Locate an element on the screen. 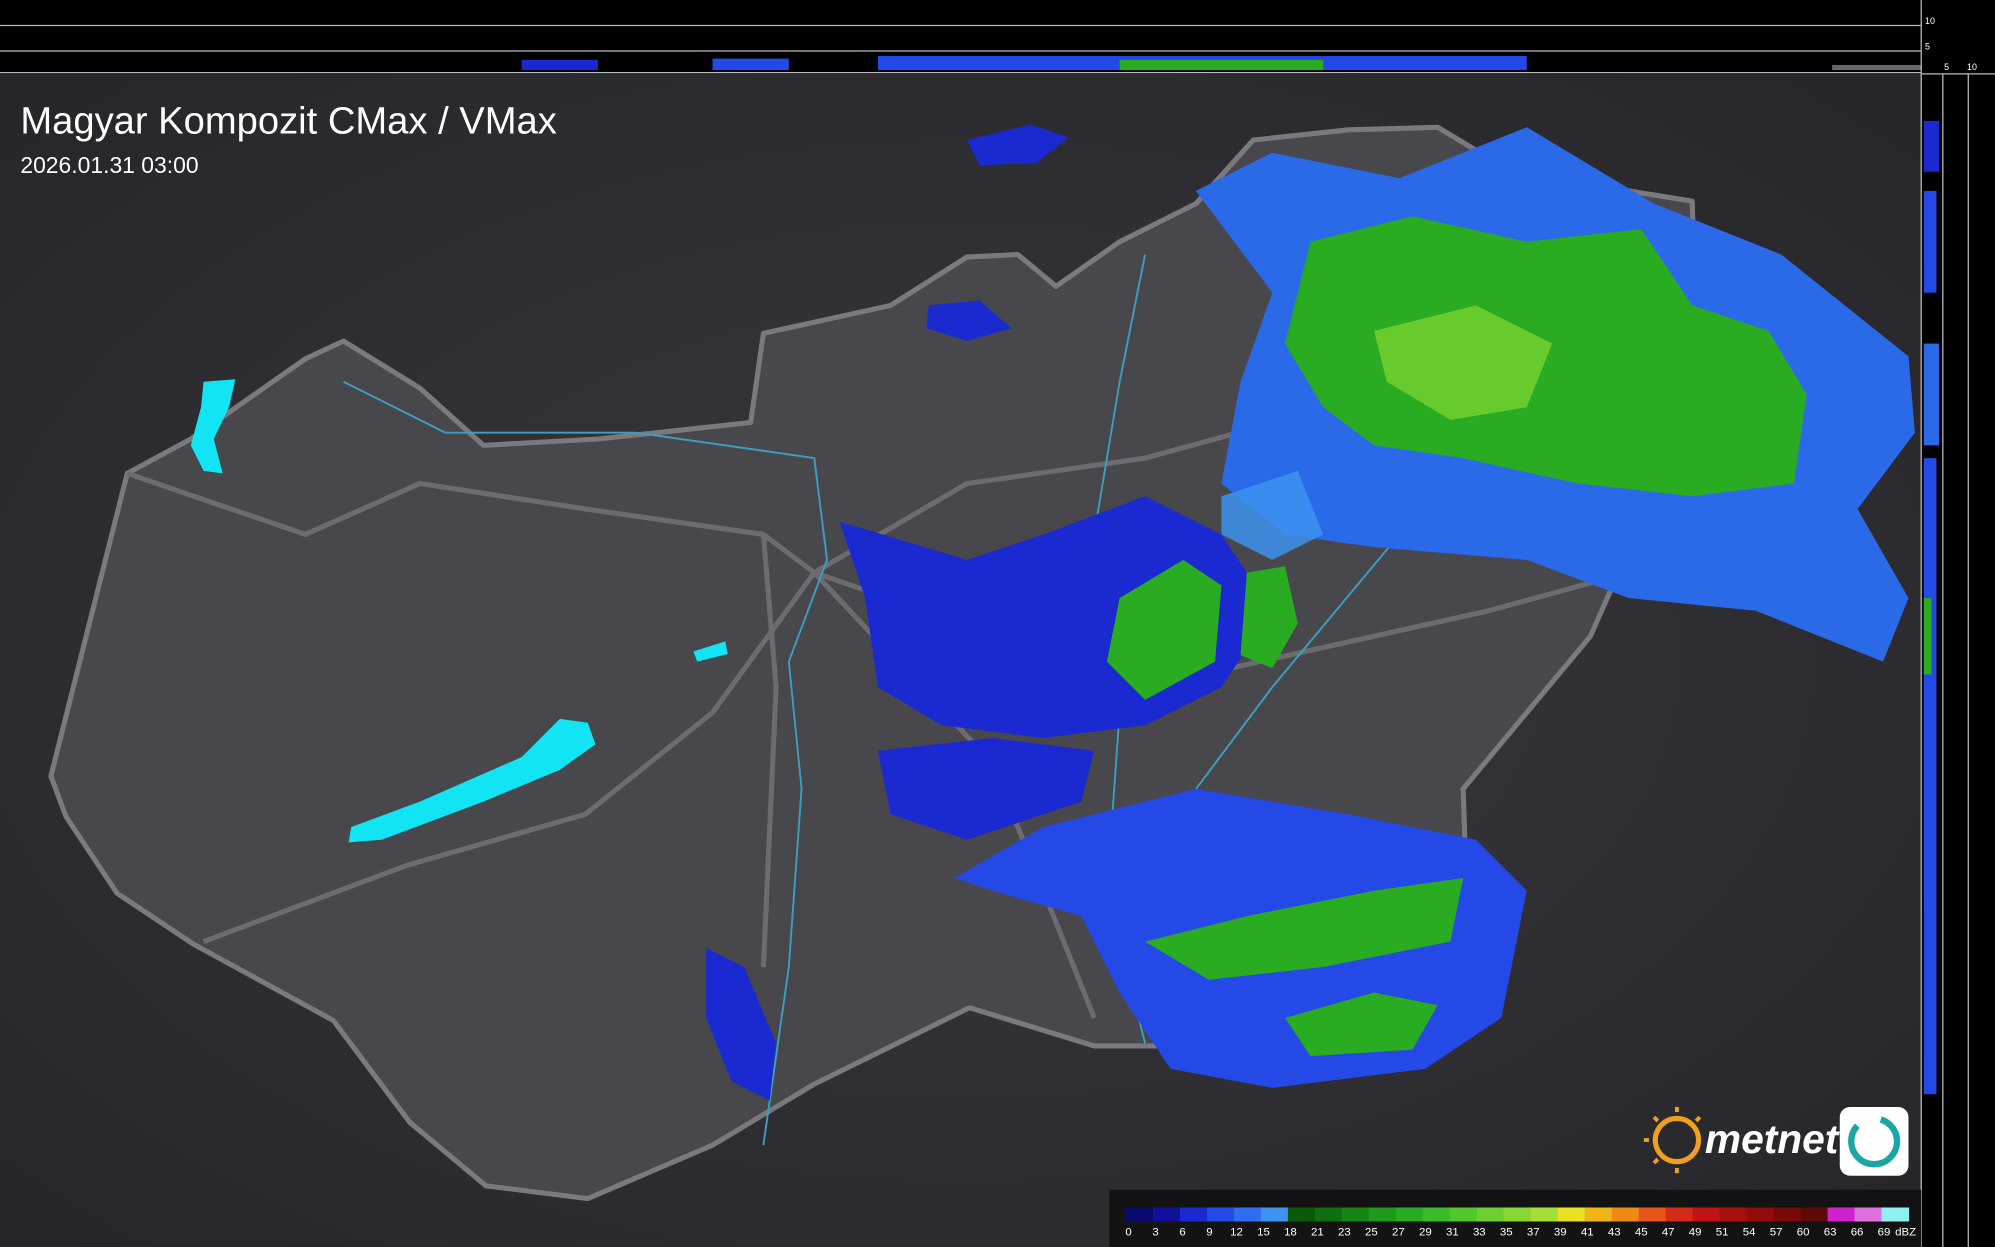  legend-label: 12 is located at coordinates (1236, 1232).